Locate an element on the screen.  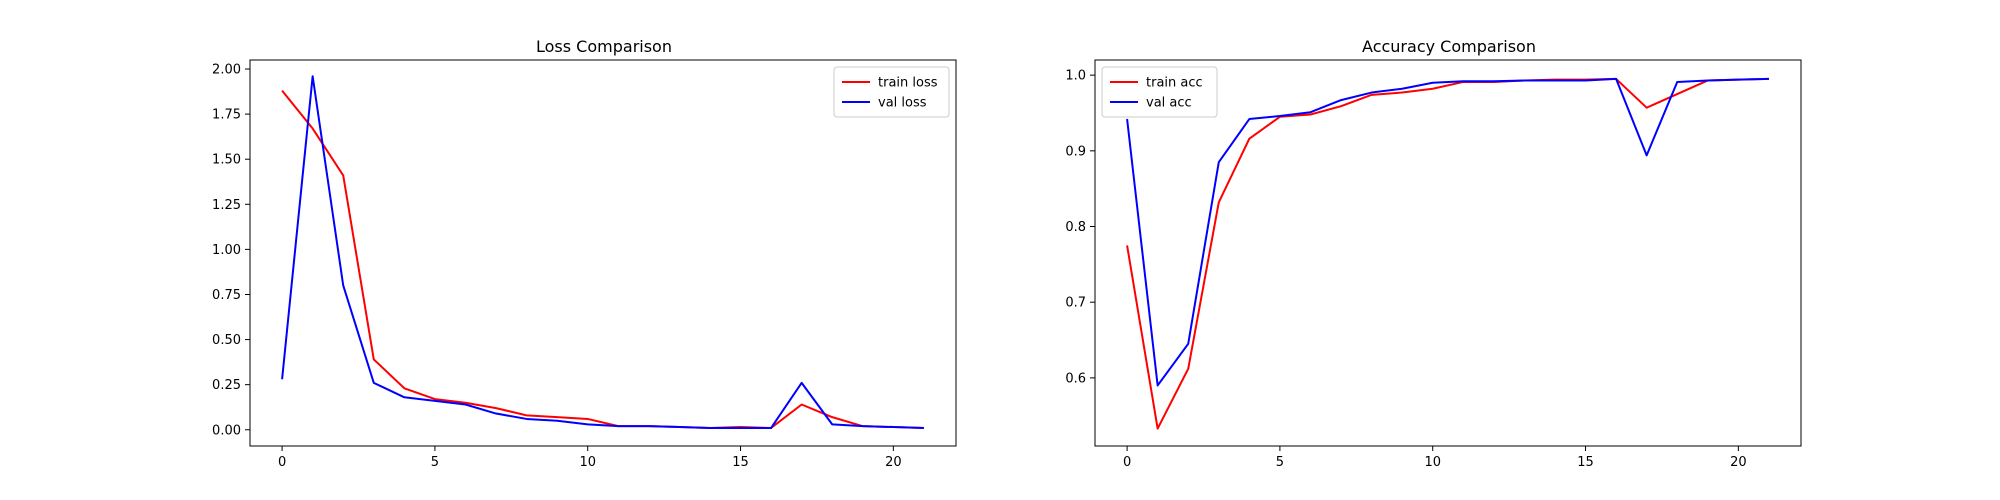
chart-title: Loss Comparison is located at coordinates (604, 46).